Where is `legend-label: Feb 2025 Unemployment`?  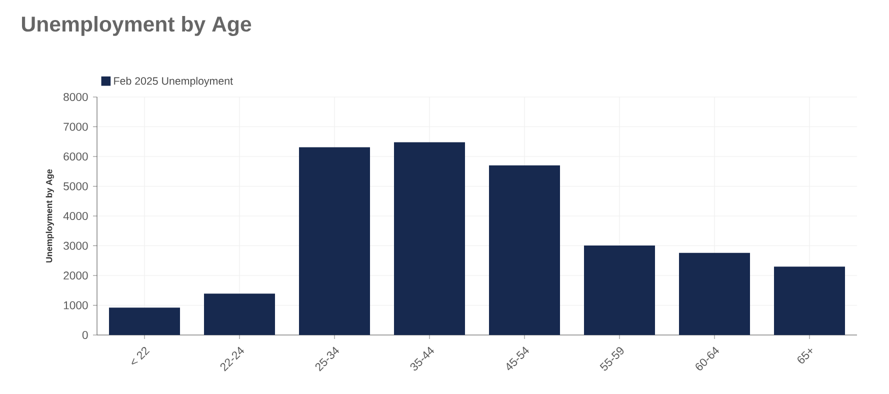 legend-label: Feb 2025 Unemployment is located at coordinates (173, 81).